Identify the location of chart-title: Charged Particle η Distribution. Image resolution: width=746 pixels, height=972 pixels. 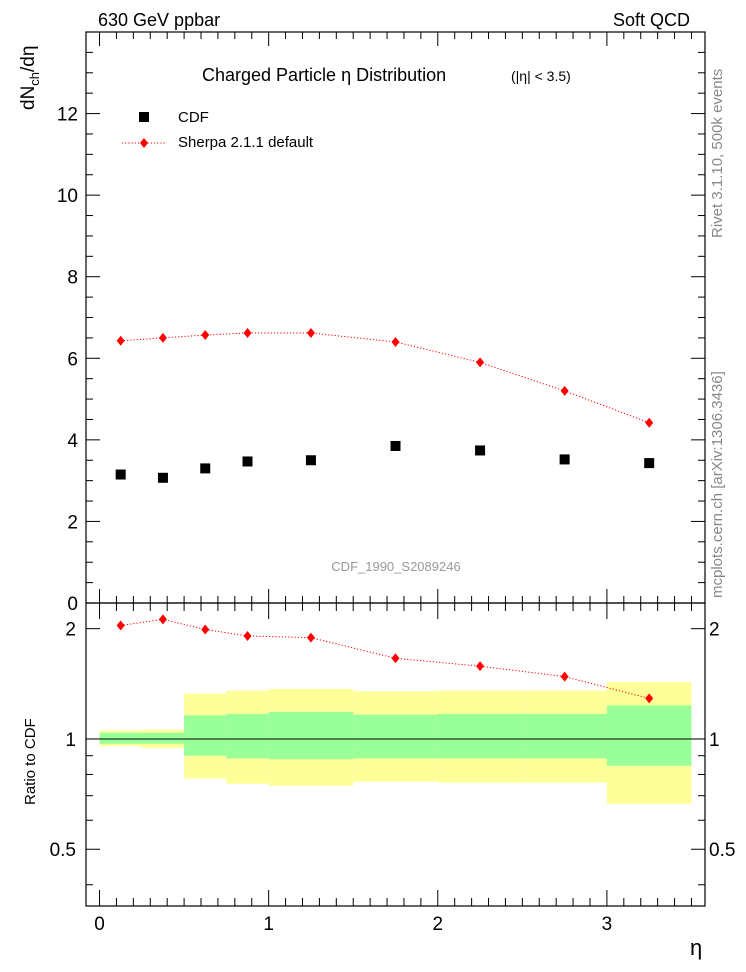
(324, 75).